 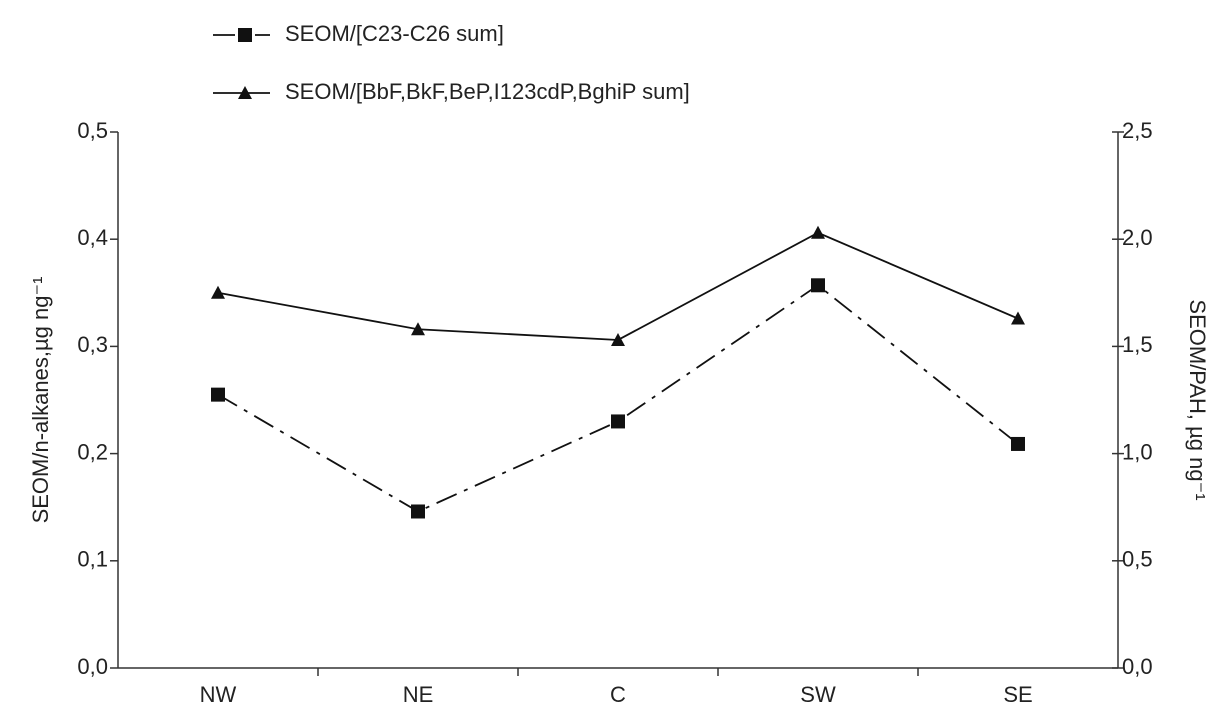 What do you see at coordinates (818, 694) in the screenshot?
I see `x-tick-label: SW` at bounding box center [818, 694].